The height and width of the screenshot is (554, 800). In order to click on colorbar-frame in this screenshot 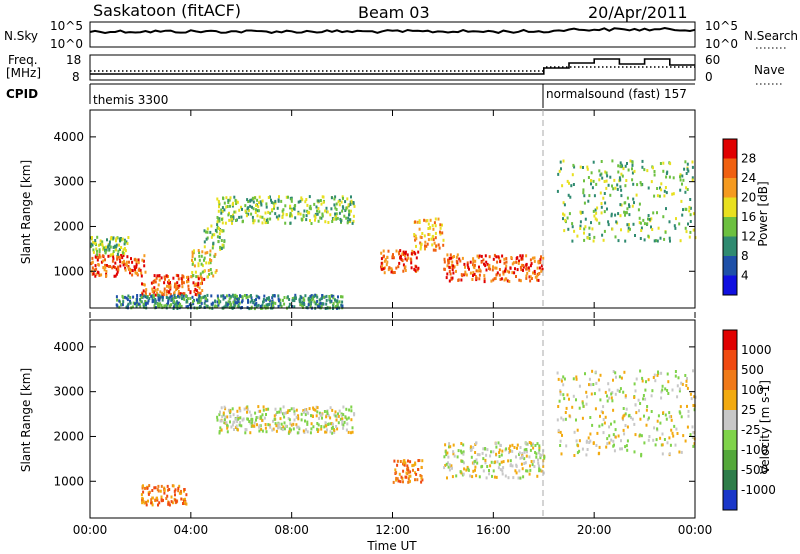, I will do `click(730, 420)`.